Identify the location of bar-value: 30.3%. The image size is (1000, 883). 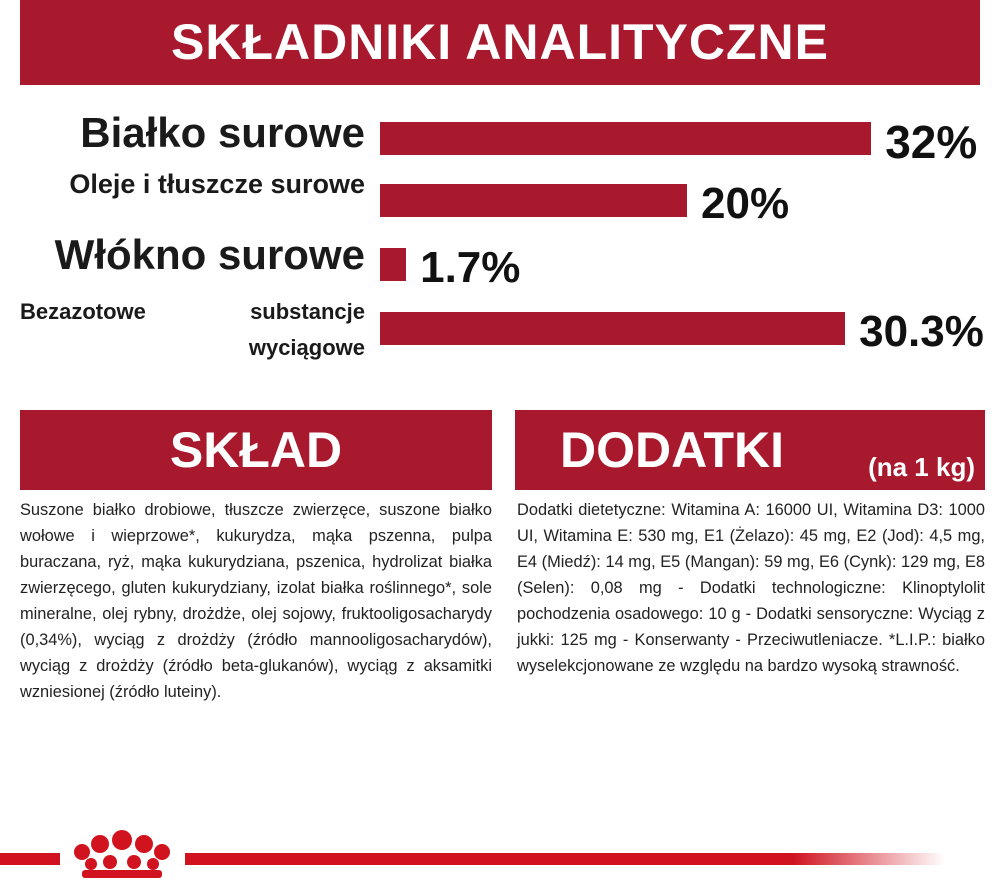
(921, 331).